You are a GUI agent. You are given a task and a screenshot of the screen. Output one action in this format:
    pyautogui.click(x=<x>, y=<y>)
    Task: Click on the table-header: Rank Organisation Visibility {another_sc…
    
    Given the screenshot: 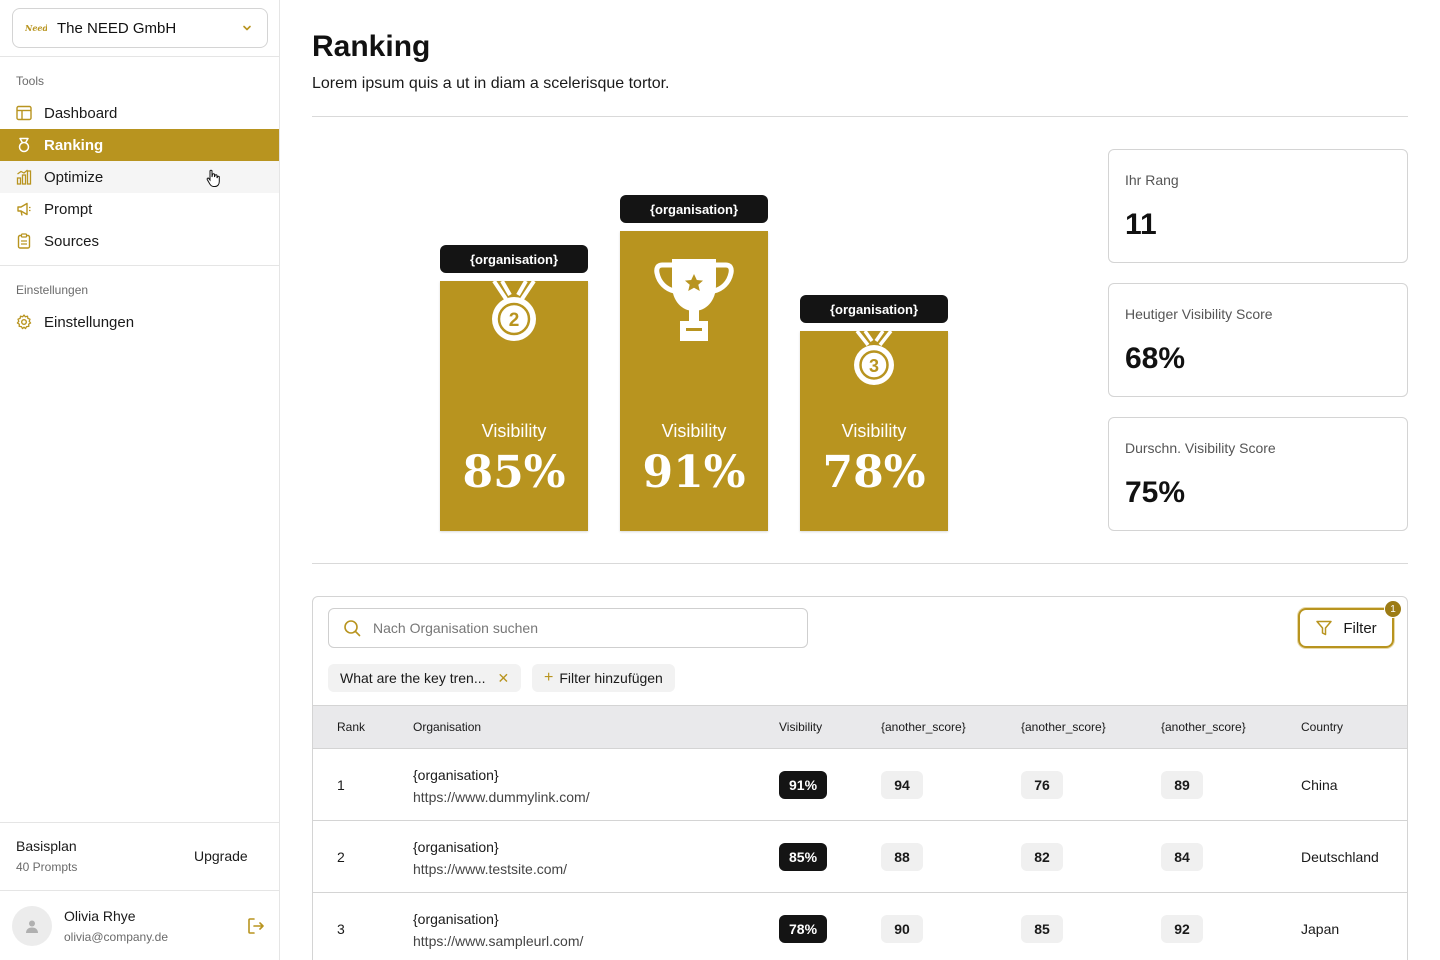 What is the action you would take?
    pyautogui.click(x=860, y=727)
    